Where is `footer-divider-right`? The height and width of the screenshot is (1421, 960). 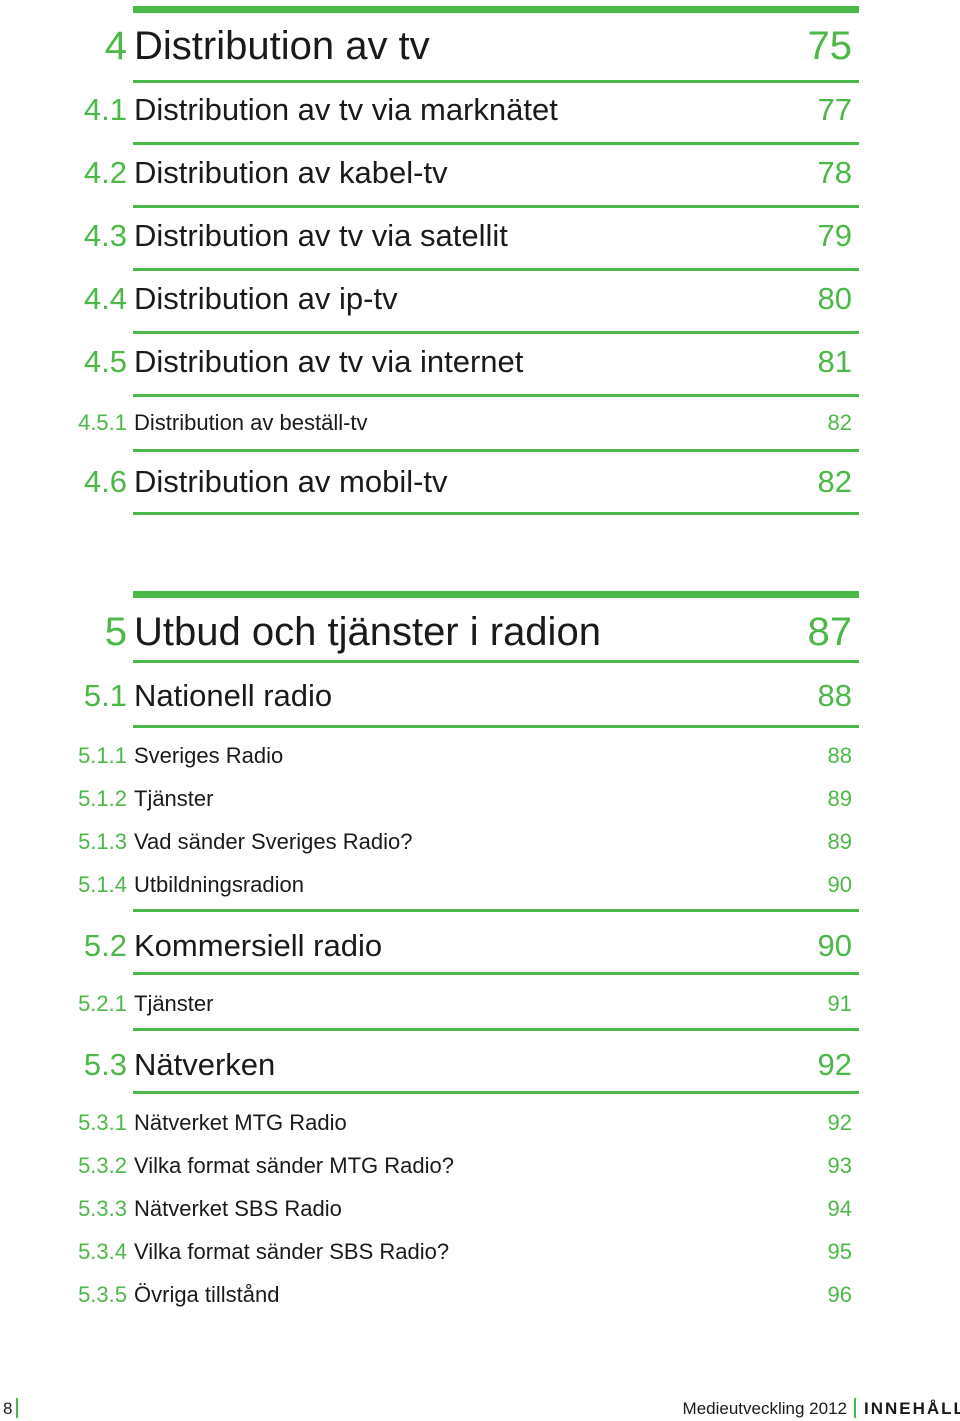 footer-divider-right is located at coordinates (855, 1408).